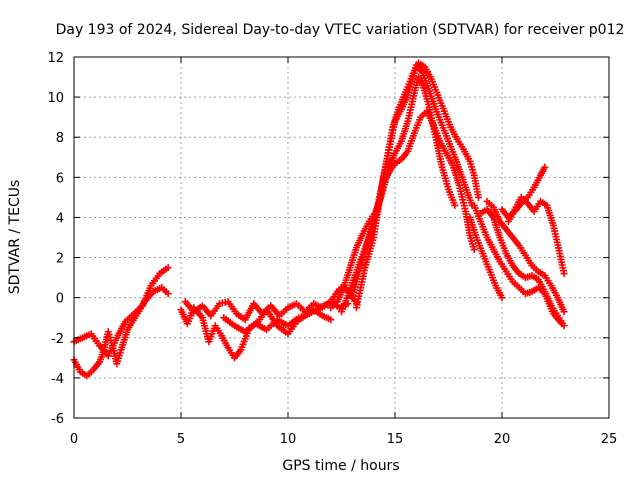 The width and height of the screenshot is (640, 480). Describe the element at coordinates (57, 339) in the screenshot. I see `y-tick-label: -2` at that location.